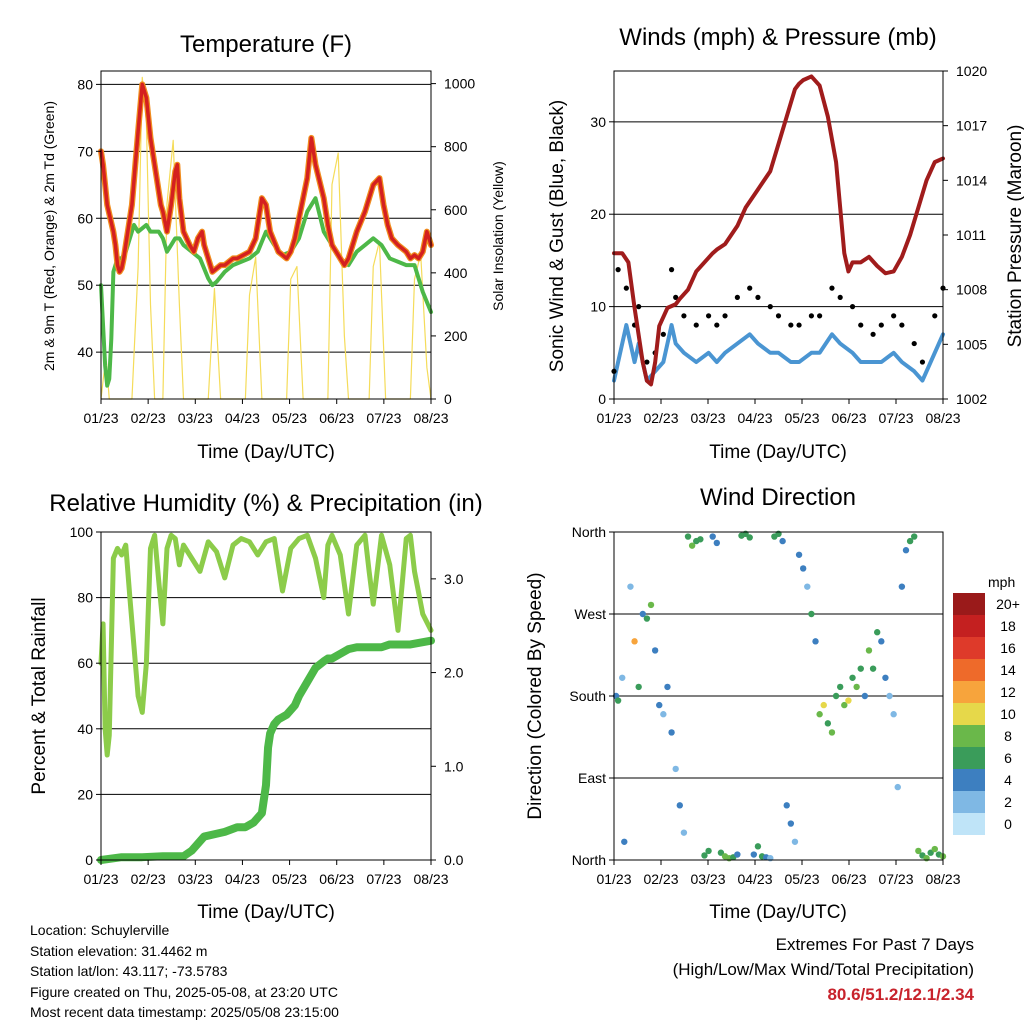 The image size is (1024, 1024). I want to click on wind-title: Winds (mph) & Pressure (mb), so click(777, 37).